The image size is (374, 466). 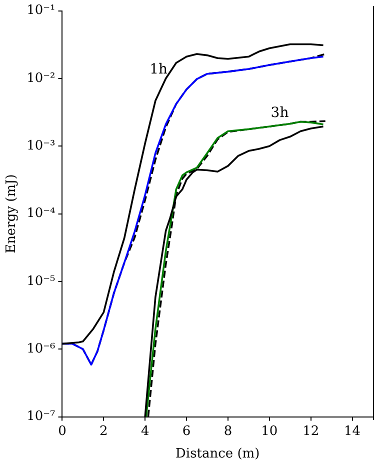 I want to click on y-tick-label: 10⁻⁷, so click(x=41, y=416).